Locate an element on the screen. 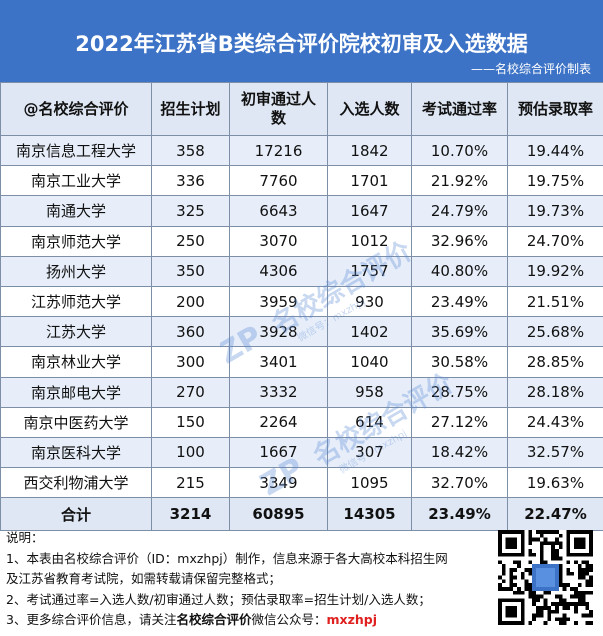 The image size is (603, 636). cell-selected: 1701 is located at coordinates (369, 181).